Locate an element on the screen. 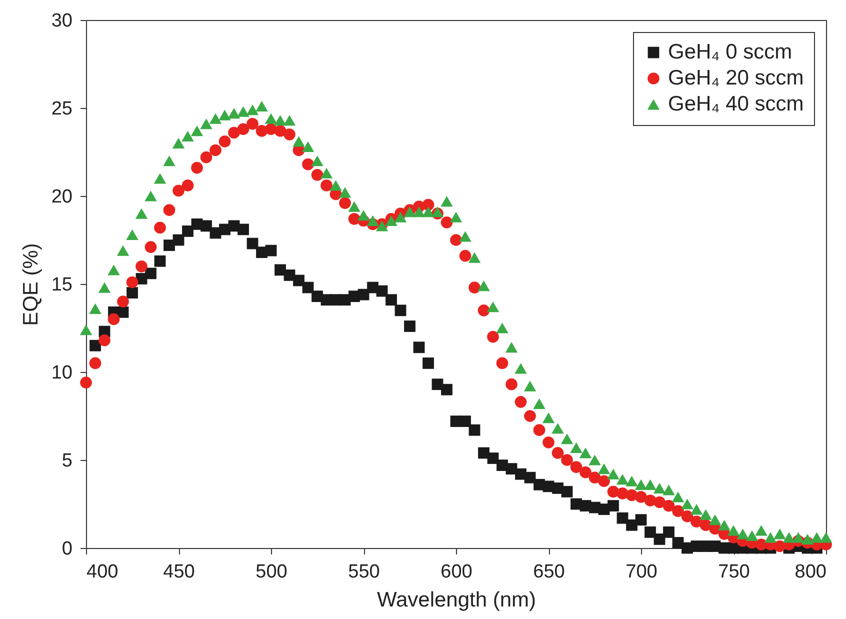 Image resolution: width=846 pixels, height=619 pixels. legend-label: GeH₄ 0 sccm is located at coordinates (730, 52).